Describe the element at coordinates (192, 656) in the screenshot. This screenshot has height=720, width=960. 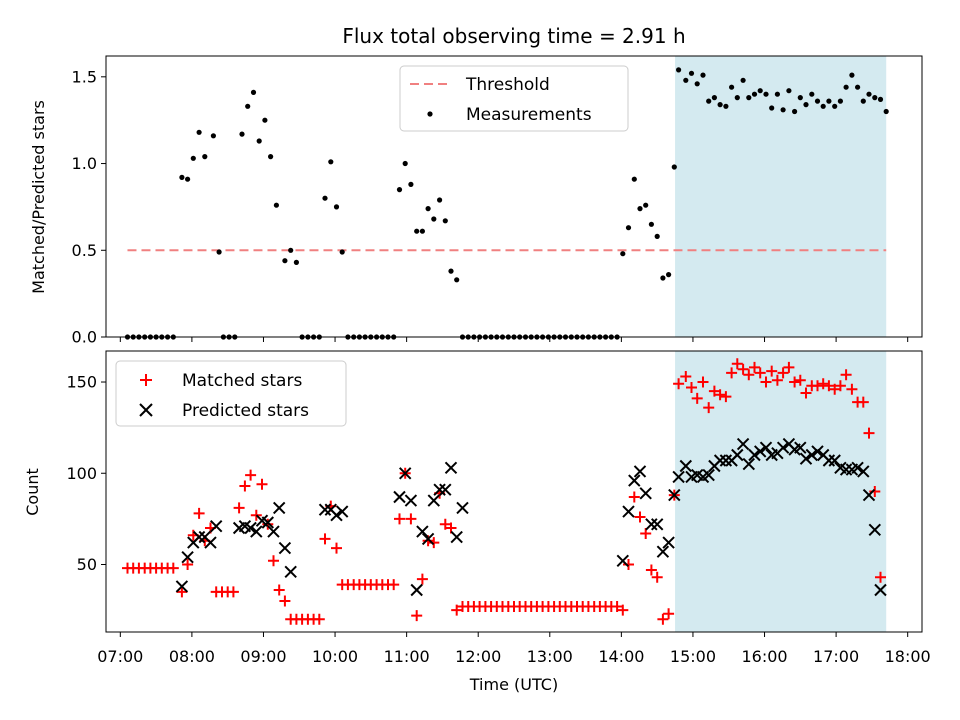
I see `x-tick-label: 08:00` at that location.